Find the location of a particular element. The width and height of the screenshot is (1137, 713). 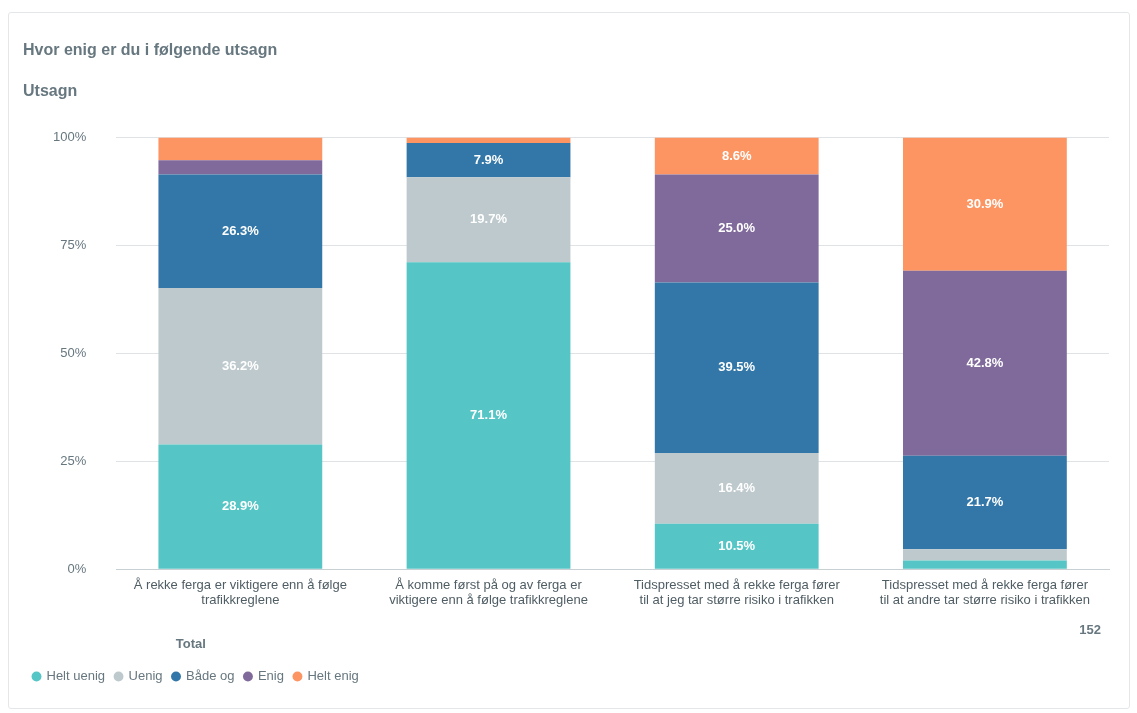

data-label: 42.8% is located at coordinates (985, 362).